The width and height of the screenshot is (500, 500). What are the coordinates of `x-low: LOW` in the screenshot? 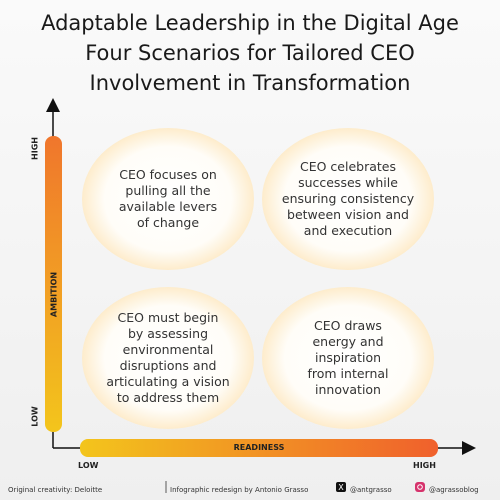 It's located at (88, 465).